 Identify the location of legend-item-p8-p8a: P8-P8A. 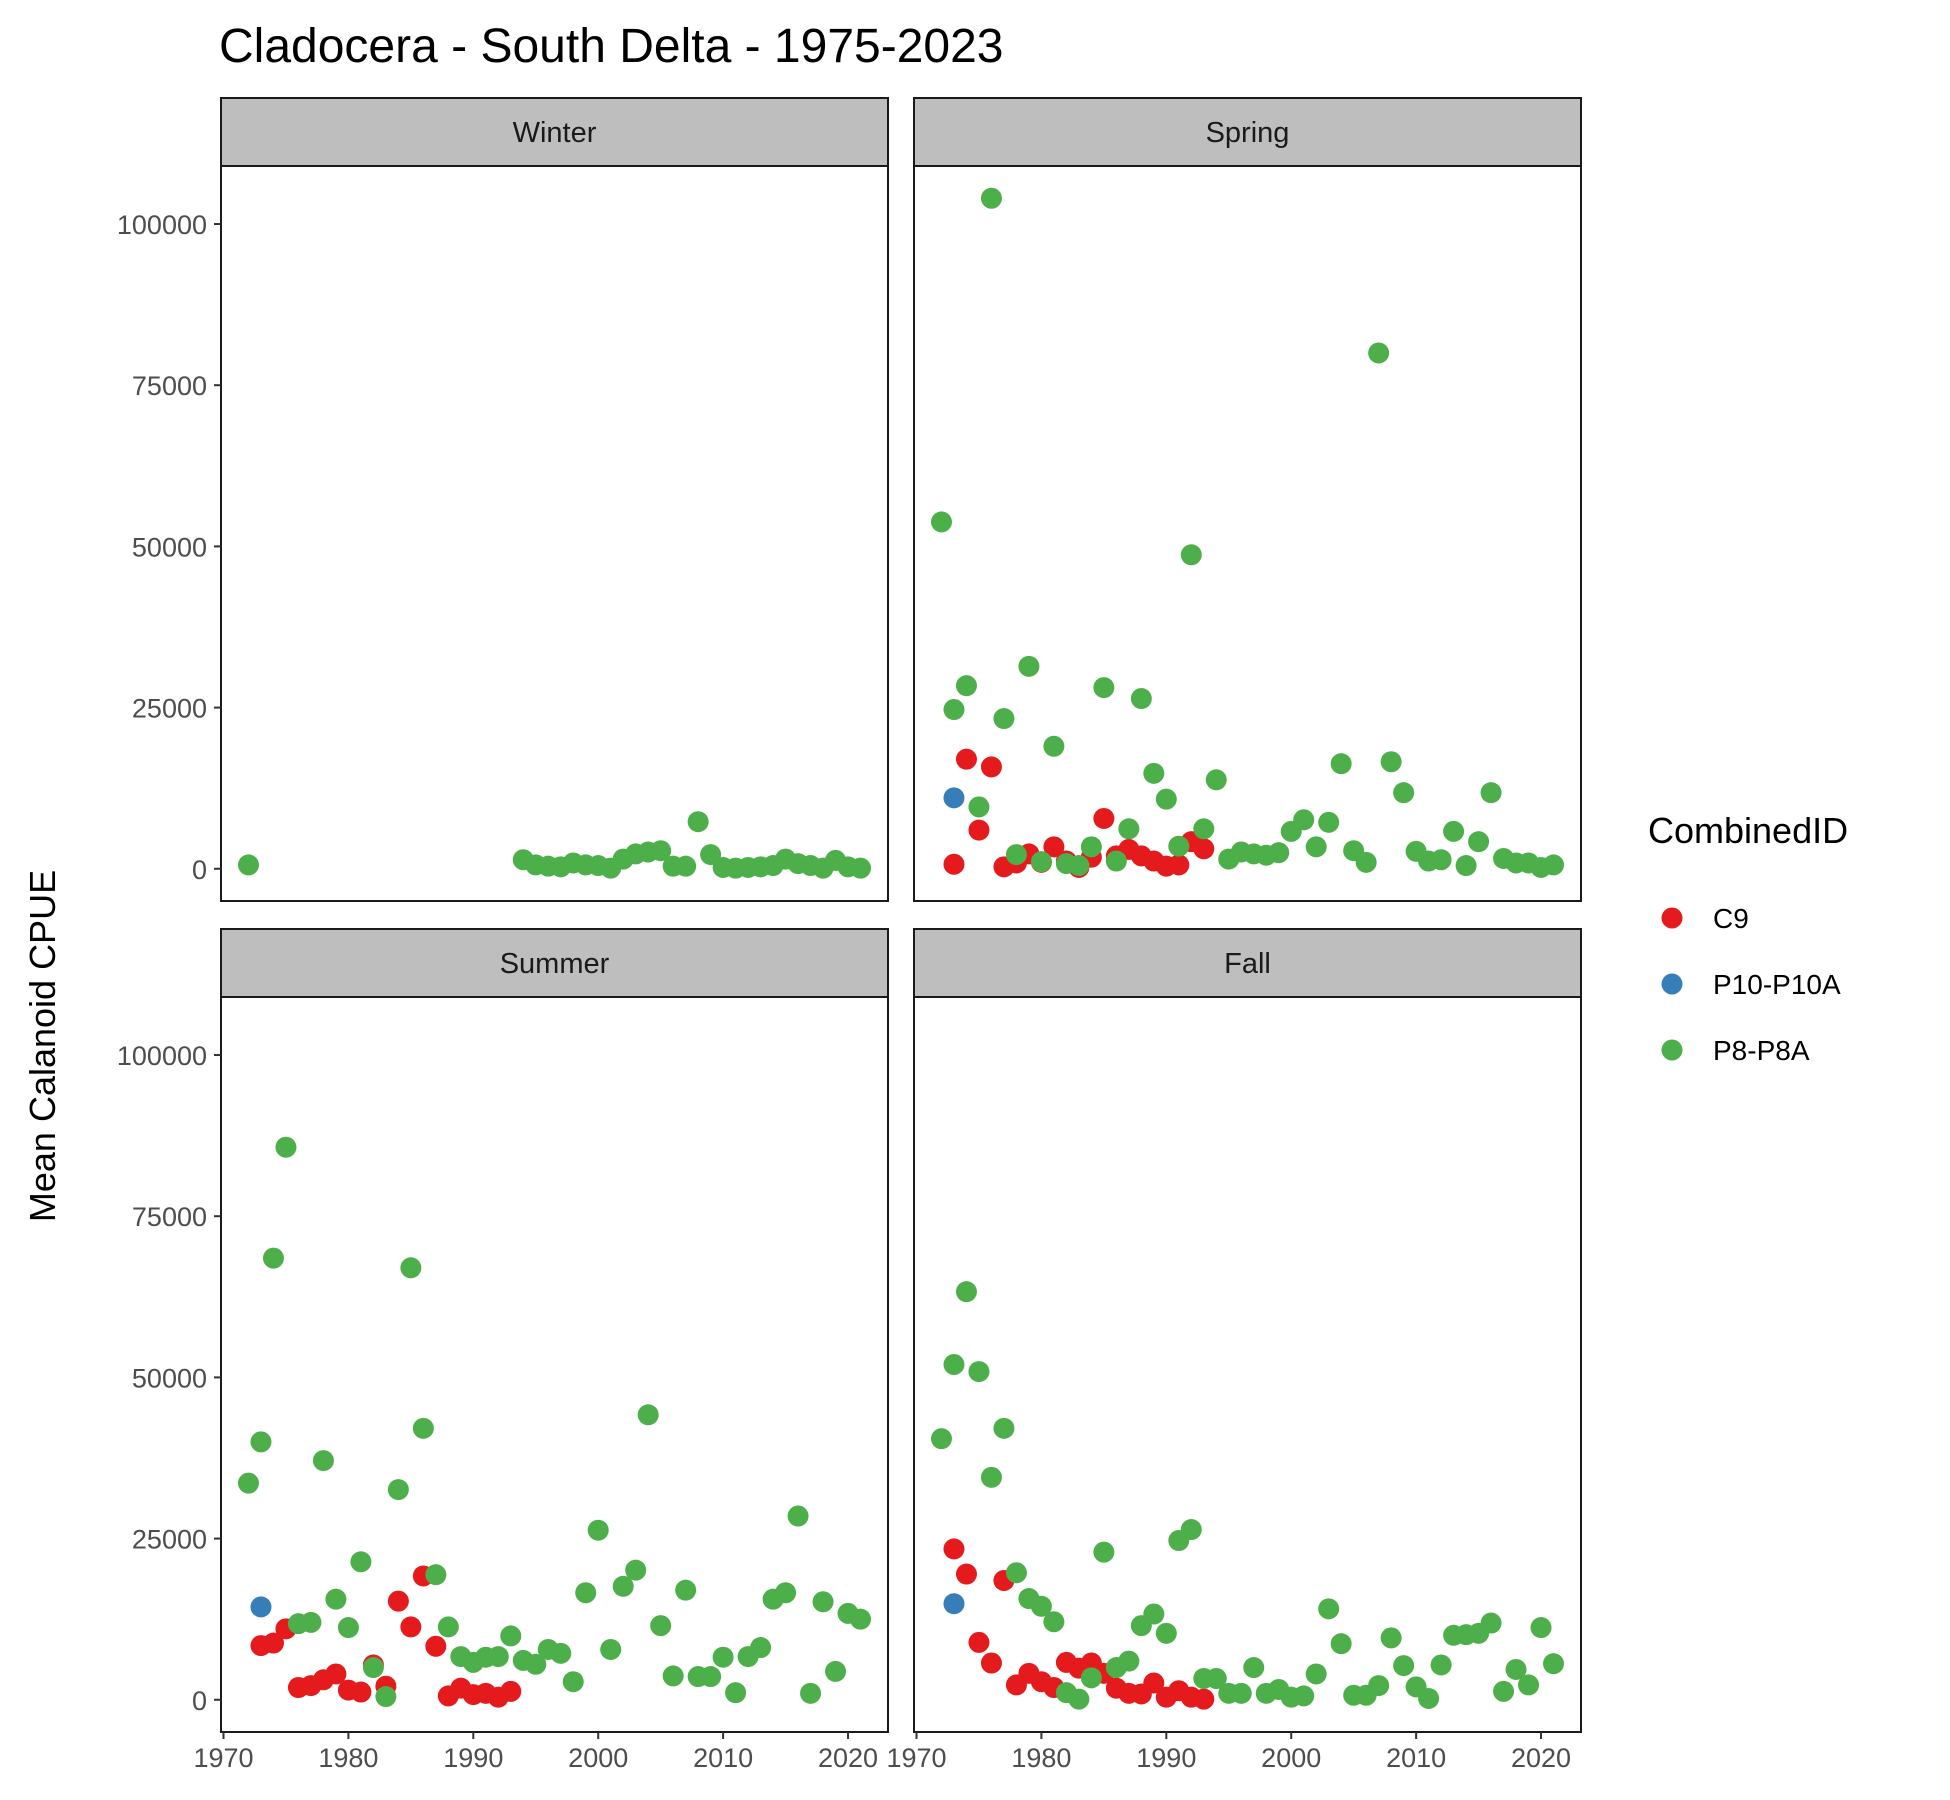
(1735, 1050).